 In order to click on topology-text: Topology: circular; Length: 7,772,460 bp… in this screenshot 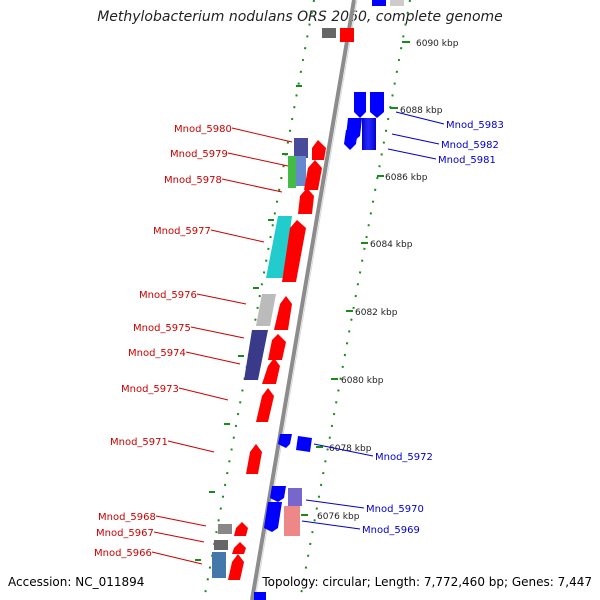, I will do `click(427, 582)`.